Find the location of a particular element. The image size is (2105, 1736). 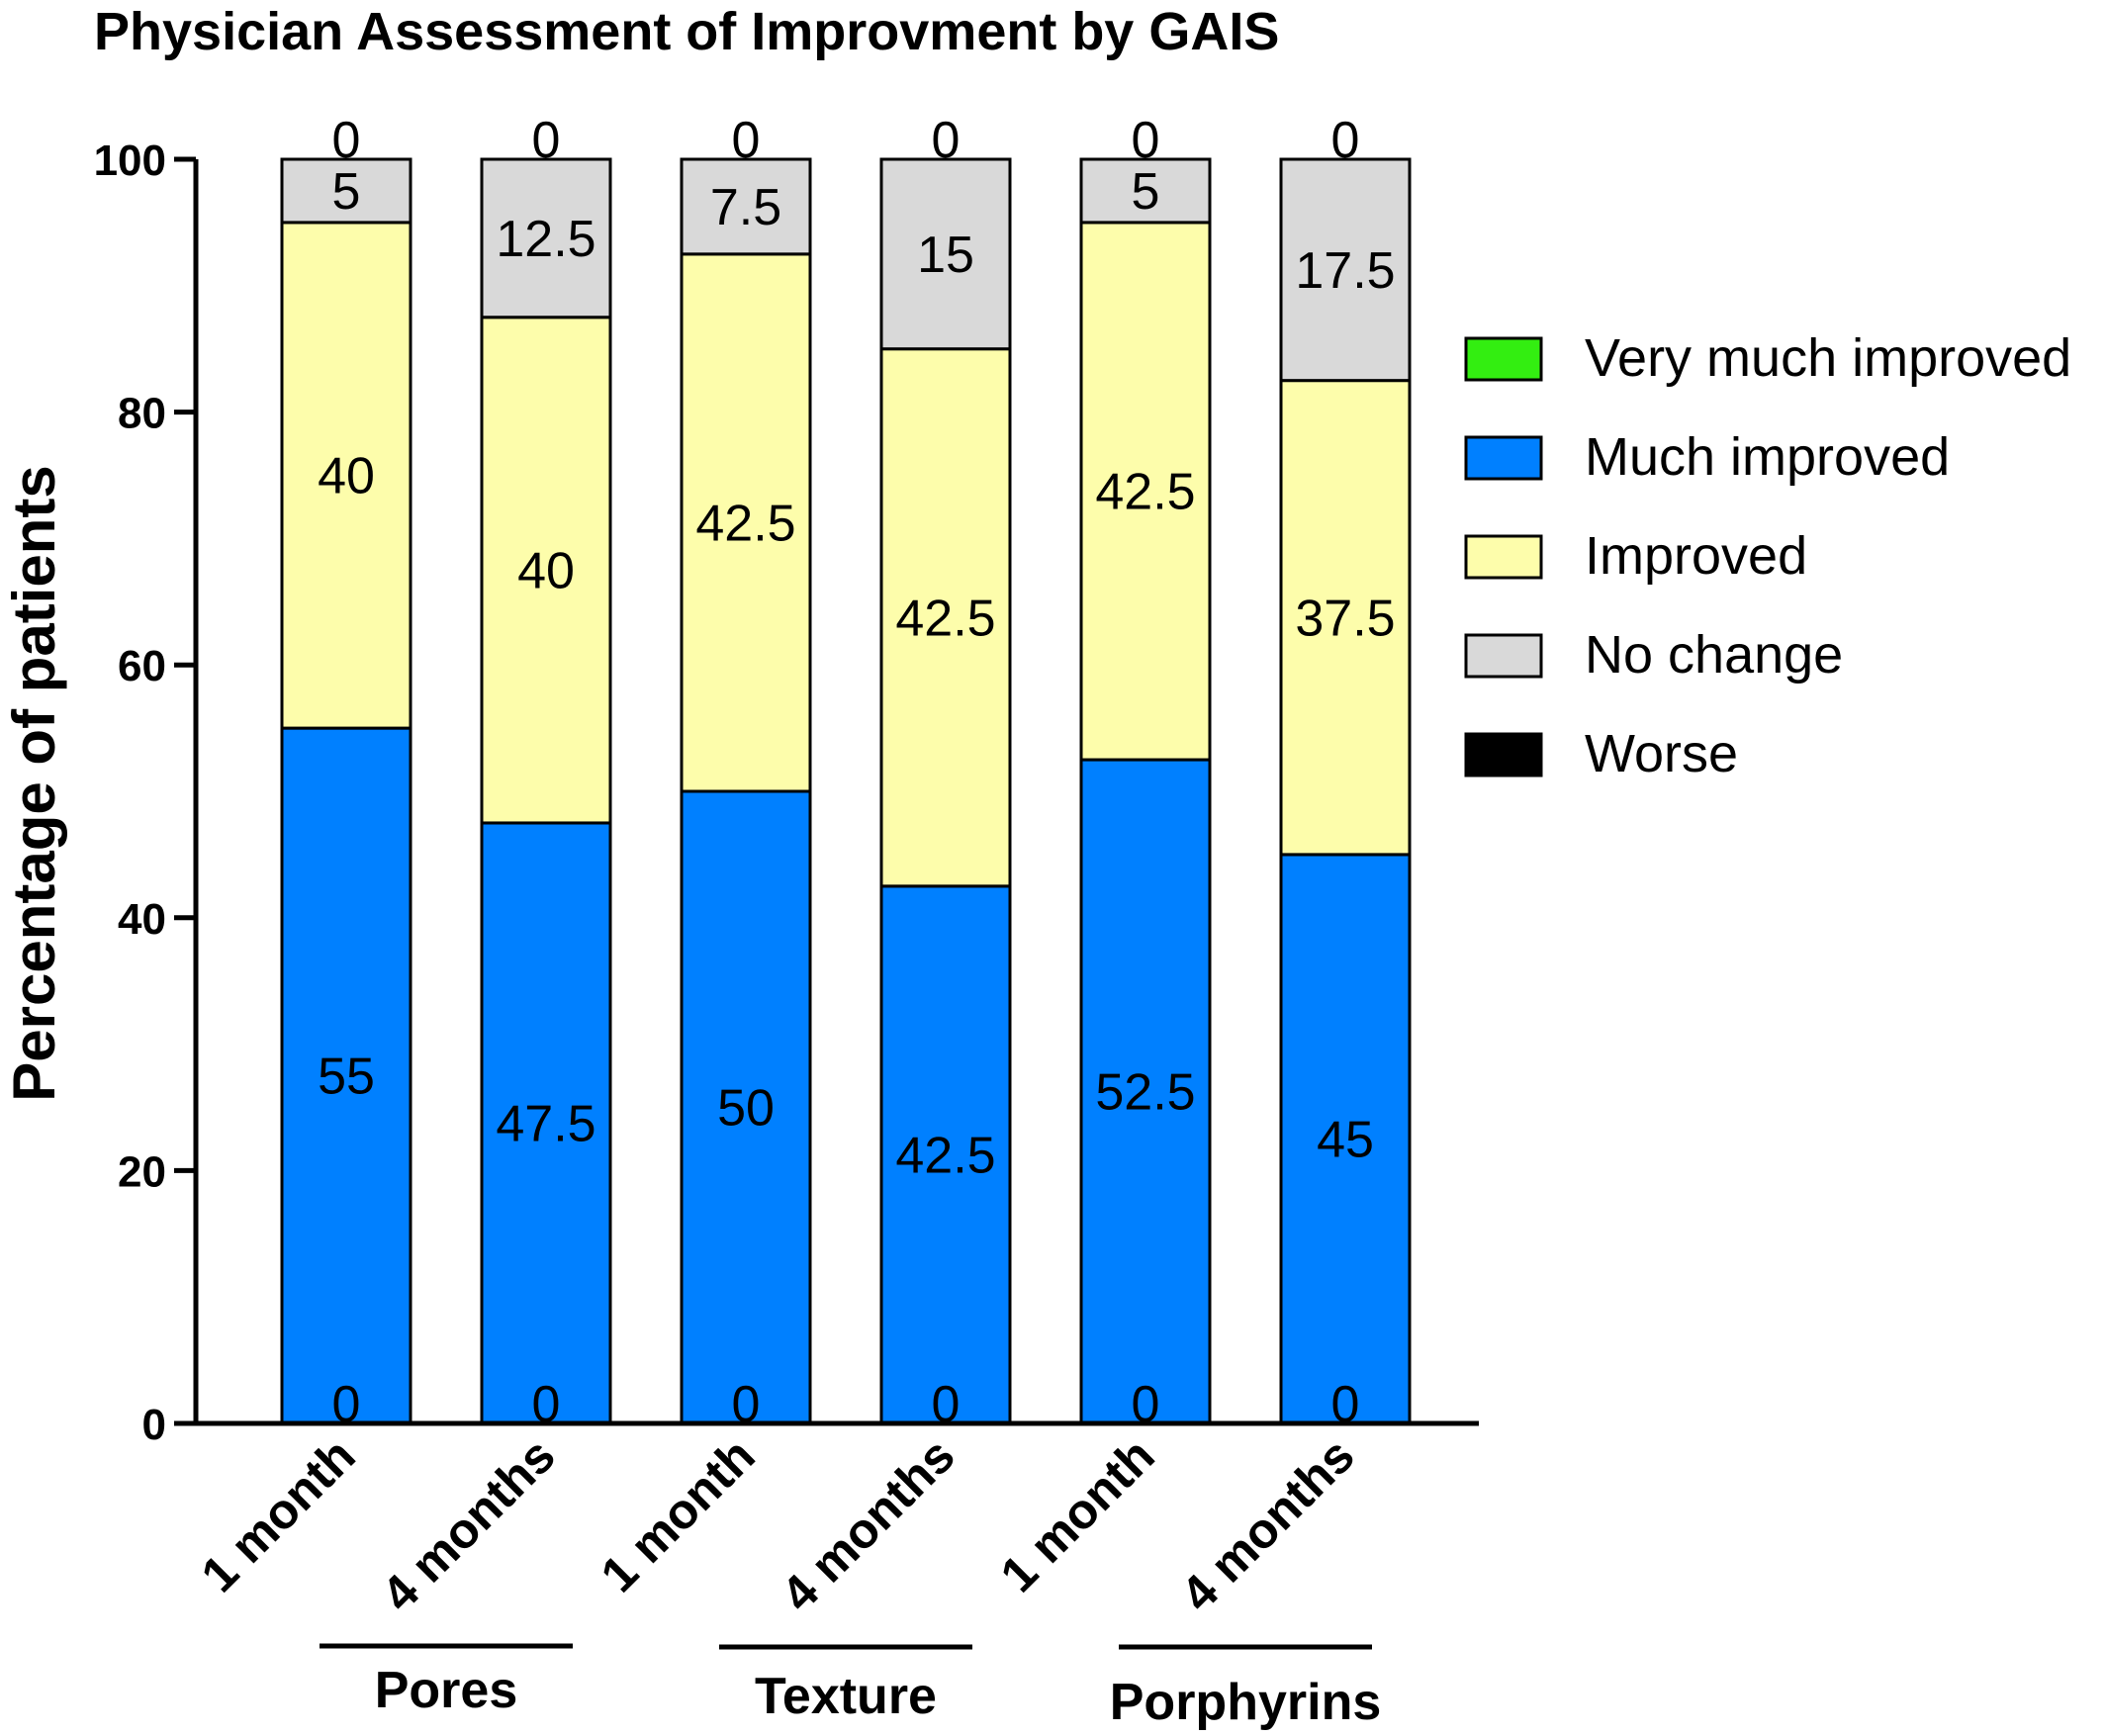

legend-label-very-much-improved: Very much improved is located at coordinates (1828, 358).